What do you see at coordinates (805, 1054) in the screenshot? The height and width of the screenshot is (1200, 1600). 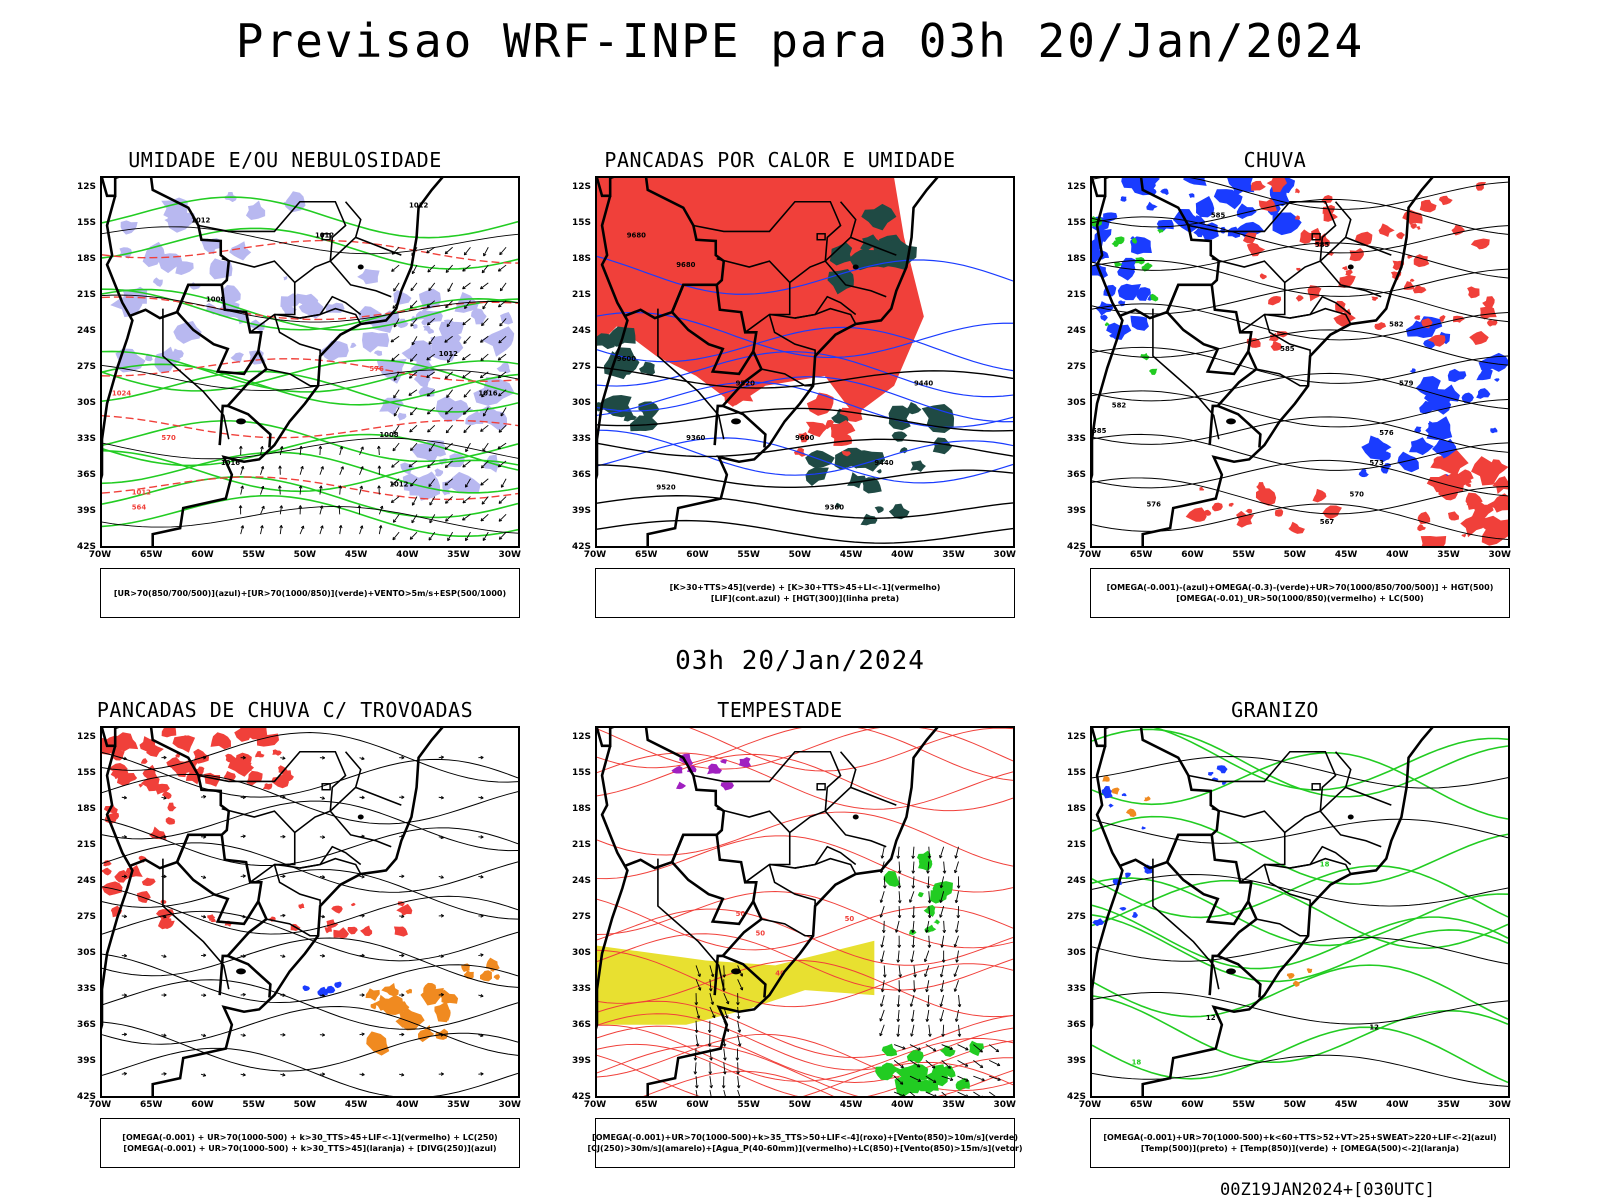 I see `precipitable-water-contour` at bounding box center [805, 1054].